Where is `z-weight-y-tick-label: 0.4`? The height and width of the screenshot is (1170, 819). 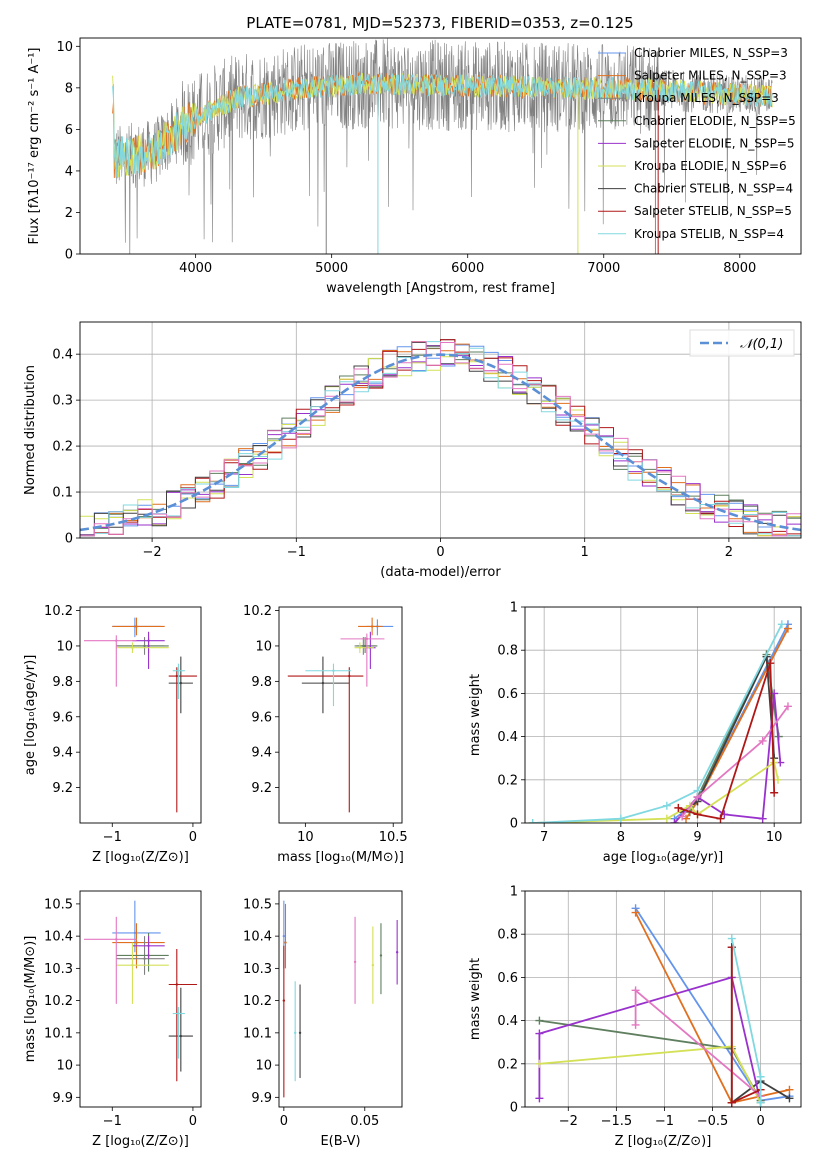
z-weight-y-tick-label: 0.4 is located at coordinates (507, 1021).